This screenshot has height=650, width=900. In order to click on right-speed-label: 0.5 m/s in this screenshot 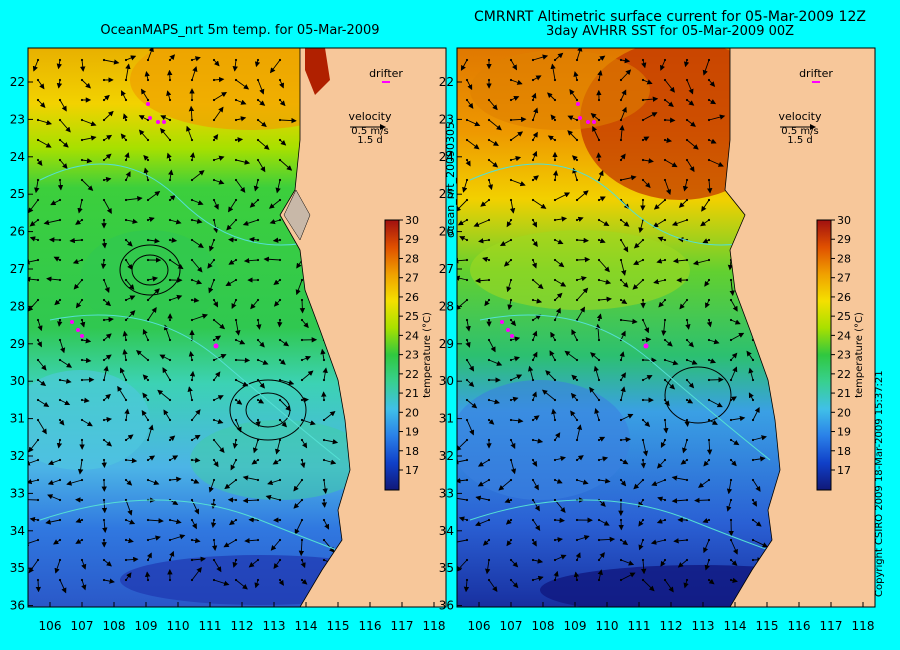, I will do `click(799, 131)`.